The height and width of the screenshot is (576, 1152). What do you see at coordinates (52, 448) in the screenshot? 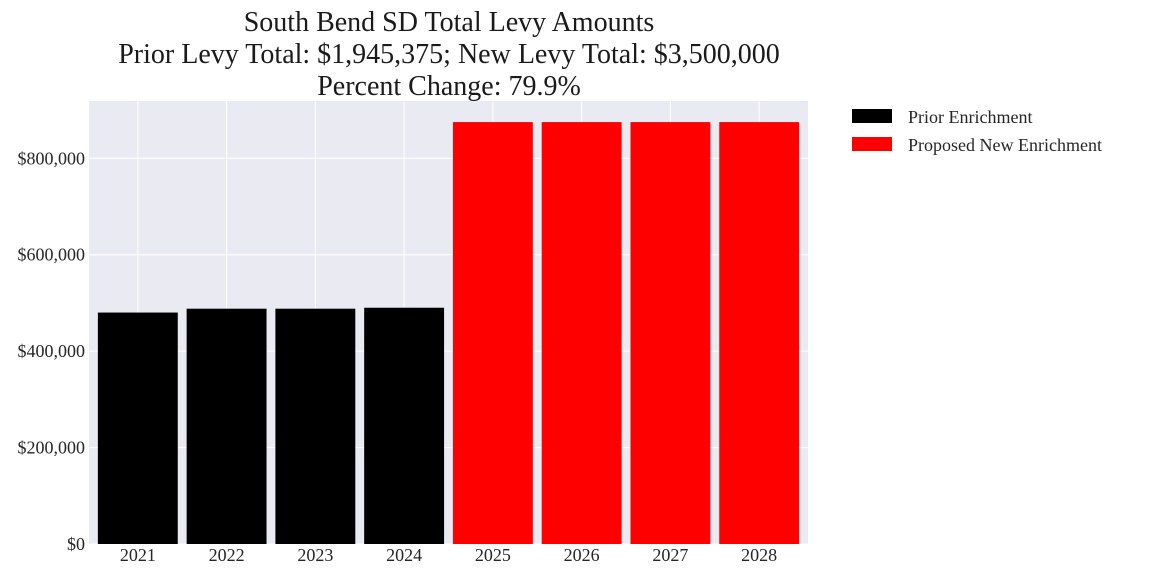
I see `y-tick-label: $200,000` at bounding box center [52, 448].